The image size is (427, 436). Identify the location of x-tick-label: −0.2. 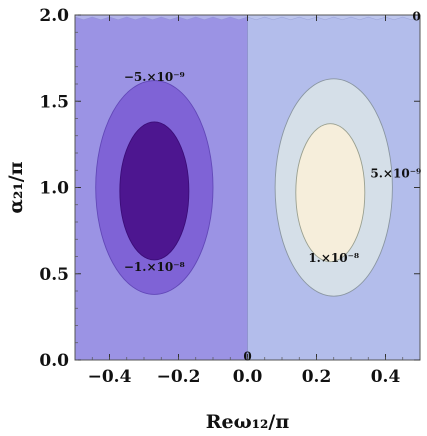
(179, 377).